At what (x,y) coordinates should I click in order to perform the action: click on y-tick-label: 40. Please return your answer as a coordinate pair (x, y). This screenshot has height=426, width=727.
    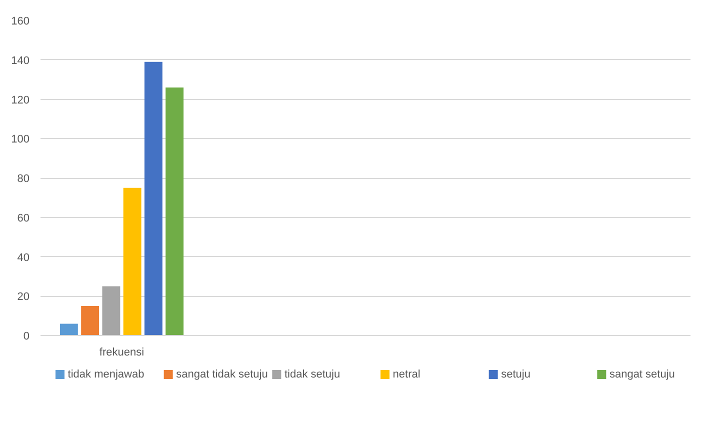
    Looking at the image, I should click on (23, 258).